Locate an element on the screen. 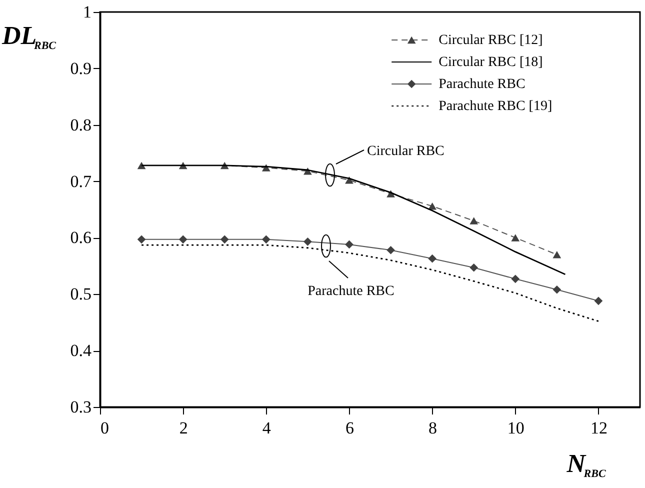 Image resolution: width=645 pixels, height=488 pixels. y-tick-label: 0.6 is located at coordinates (81, 238).